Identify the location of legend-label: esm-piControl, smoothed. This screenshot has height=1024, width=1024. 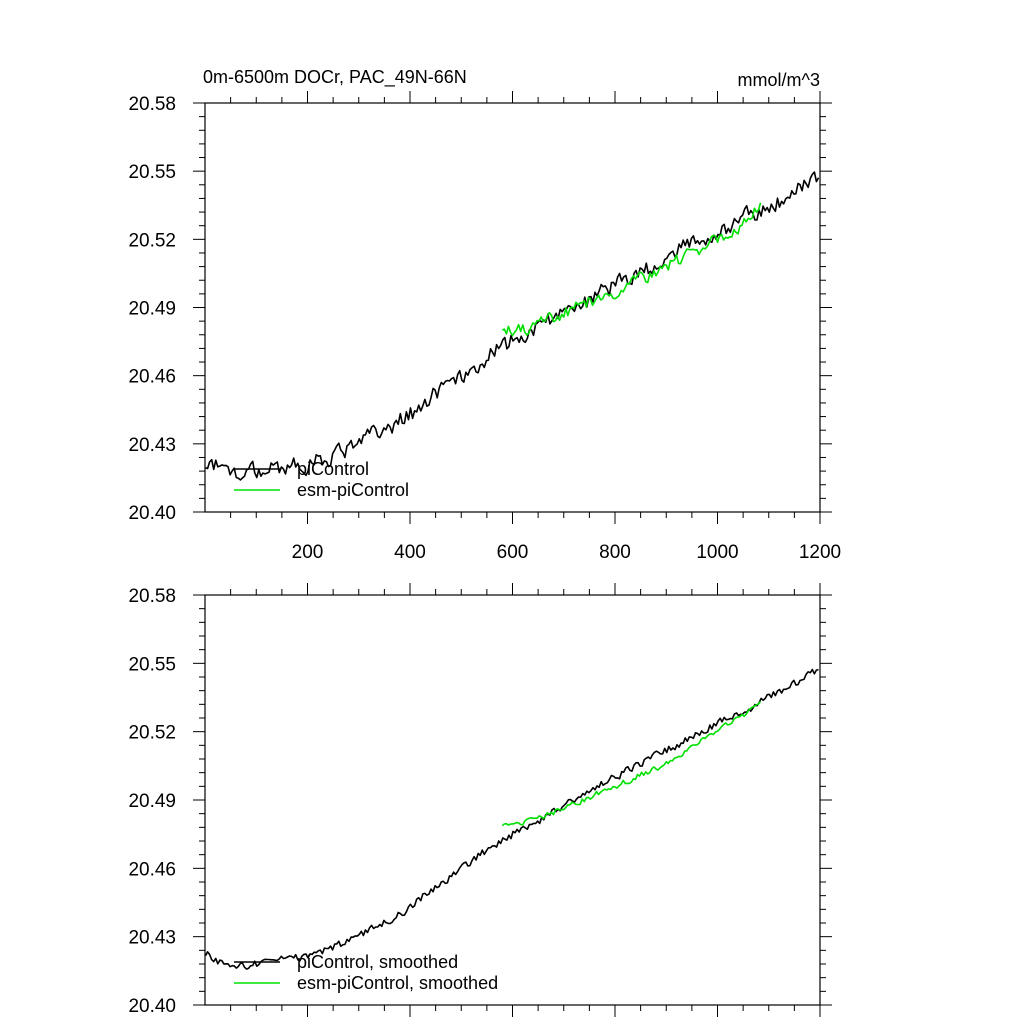
(397, 983).